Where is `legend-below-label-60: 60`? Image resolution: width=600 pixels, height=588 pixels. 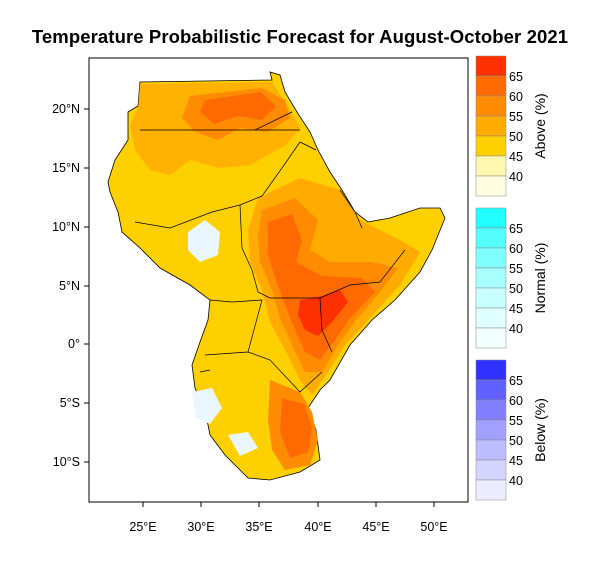 legend-below-label-60: 60 is located at coordinates (516, 401).